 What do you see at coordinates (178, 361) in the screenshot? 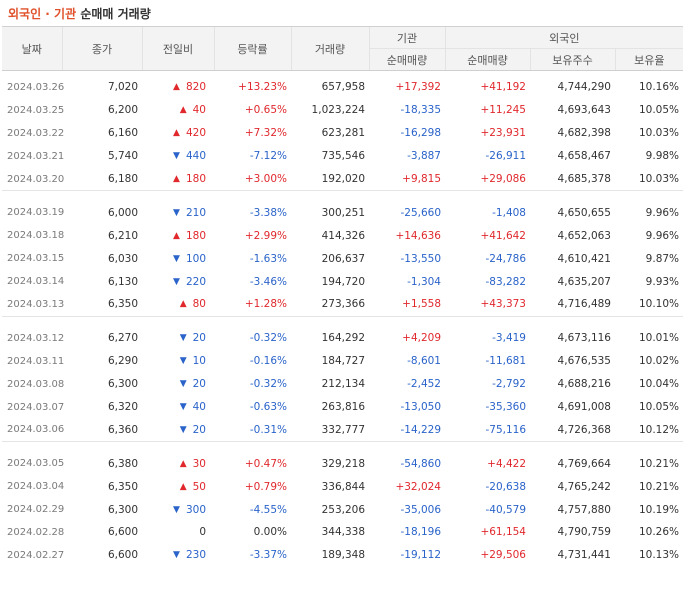
I see `diff-cell: ▼ 10` at bounding box center [178, 361].